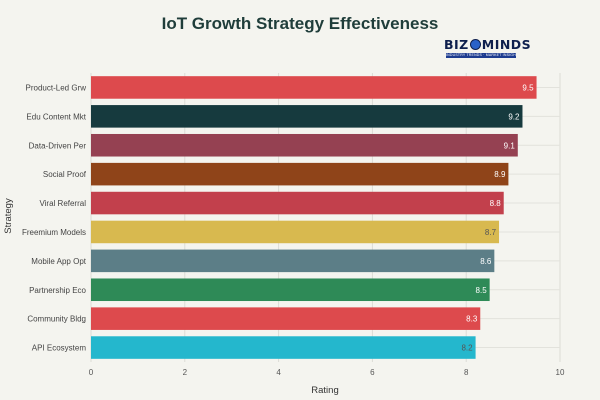  What do you see at coordinates (8, 216) in the screenshot?
I see `y-axis-label: Strategy` at bounding box center [8, 216].